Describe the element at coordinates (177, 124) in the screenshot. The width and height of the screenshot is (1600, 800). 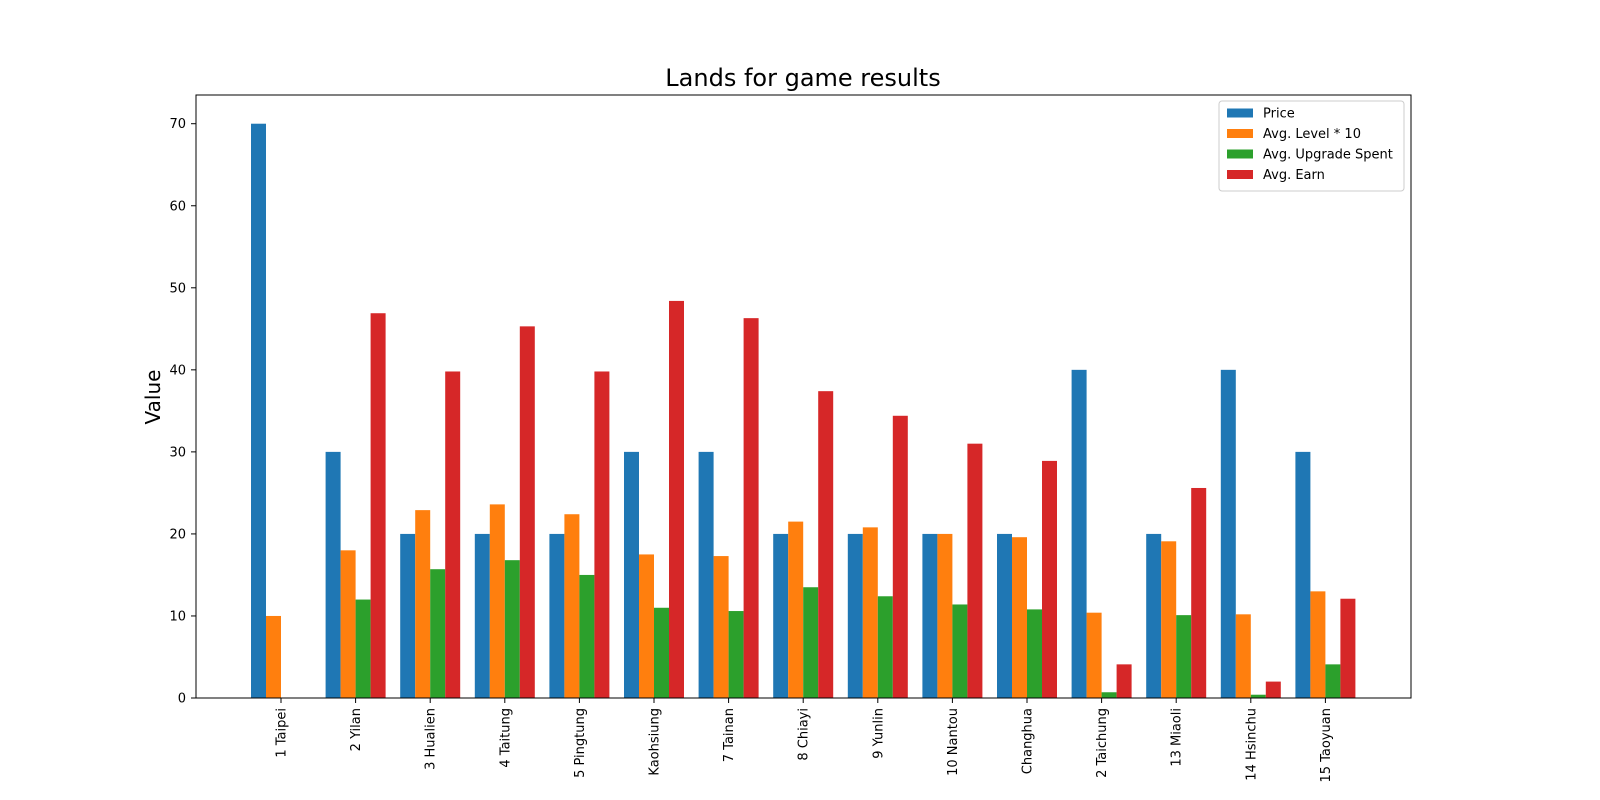
I see `y-tick-label: 70` at that location.